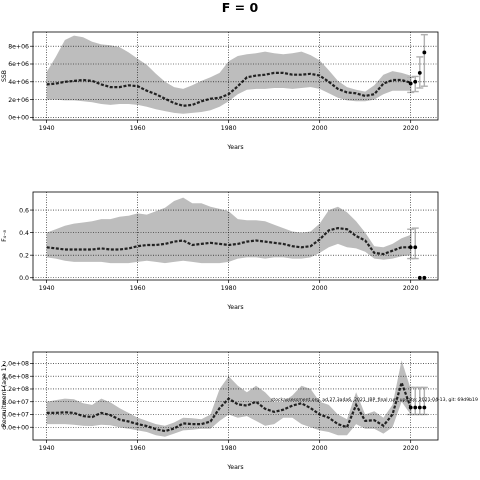 This screenshot has height=480, width=480. What do you see at coordinates (18, 46) in the screenshot?
I see `y-tick-label: 8e+06` at bounding box center [18, 46].